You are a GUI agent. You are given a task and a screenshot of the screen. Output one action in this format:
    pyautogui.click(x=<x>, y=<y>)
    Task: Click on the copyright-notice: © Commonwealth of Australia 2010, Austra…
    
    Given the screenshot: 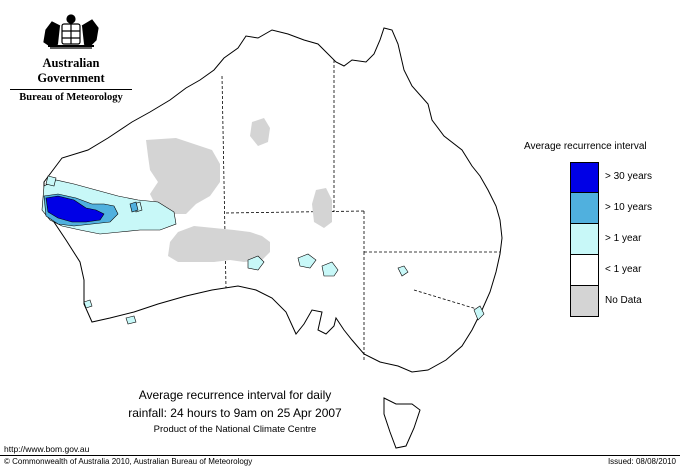 What is the action you would take?
    pyautogui.click(x=128, y=461)
    